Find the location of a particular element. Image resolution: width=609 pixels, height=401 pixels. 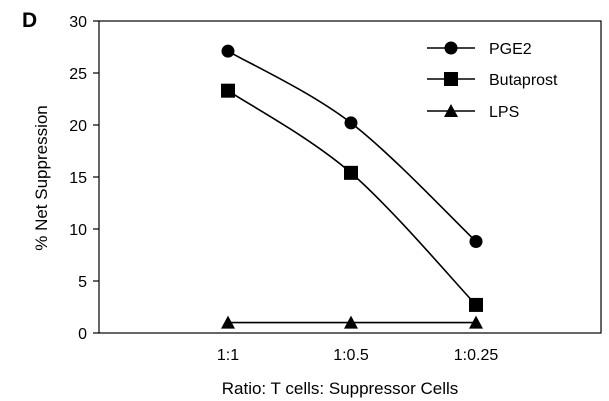

series-lps is located at coordinates (352, 322).